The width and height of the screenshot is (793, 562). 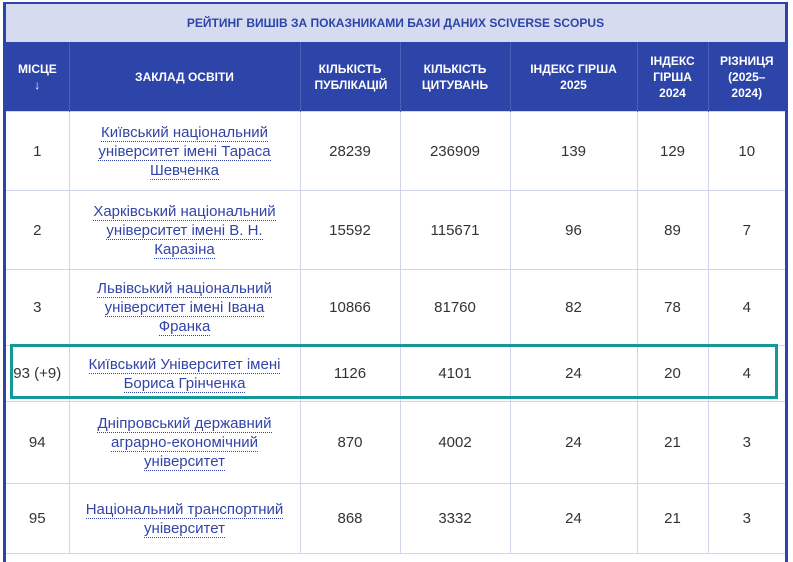 What do you see at coordinates (672, 77) in the screenshot?
I see `header-hindex-2024: ІНДЕКС ГІРША 2024` at bounding box center [672, 77].